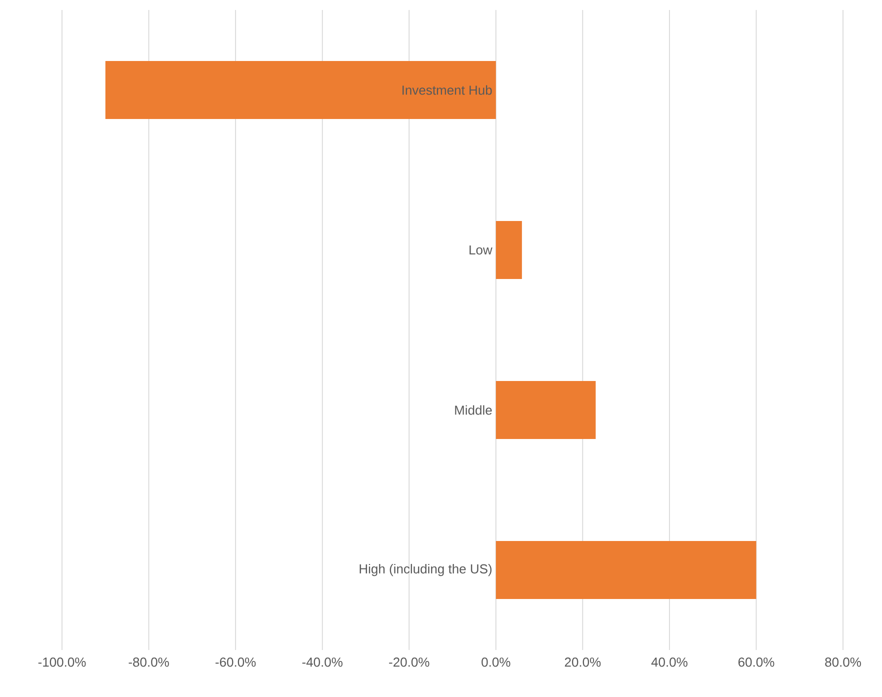 The height and width of the screenshot is (697, 882). Describe the element at coordinates (496, 662) in the screenshot. I see `x-tick-label: 0.0%` at that location.